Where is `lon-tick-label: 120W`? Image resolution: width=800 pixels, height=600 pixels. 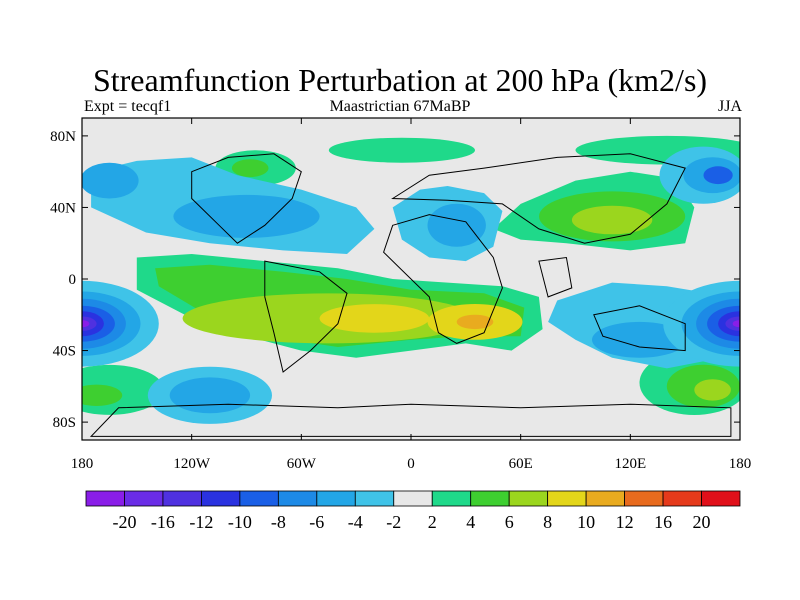
lon-tick-label: 120W is located at coordinates (192, 464).